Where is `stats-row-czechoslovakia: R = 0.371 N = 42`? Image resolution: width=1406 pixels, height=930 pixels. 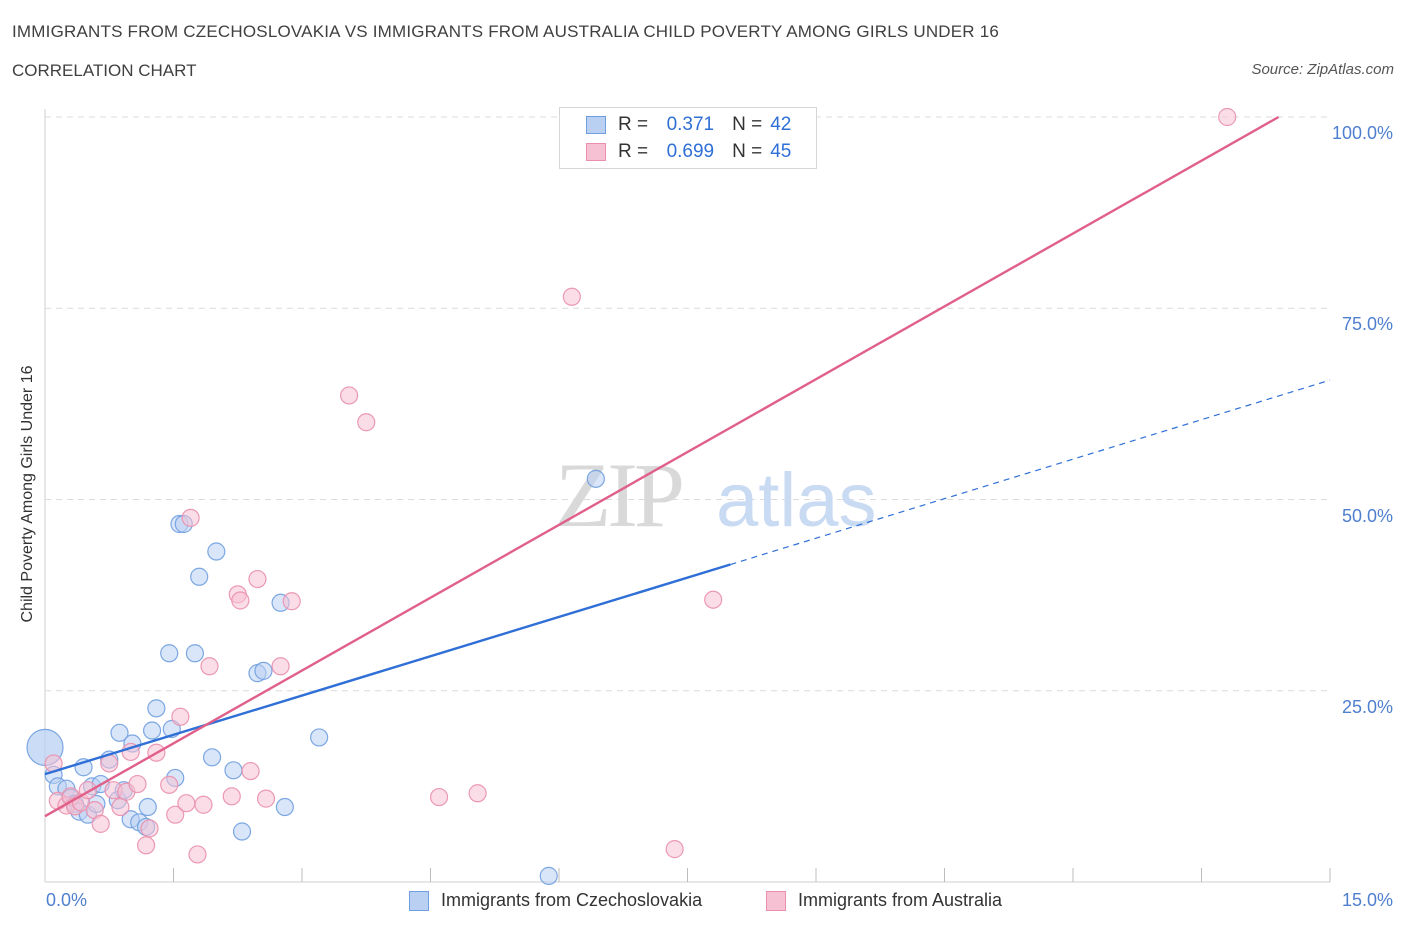
stats-row-czechoslovakia: R = 0.371 N = 42 is located at coordinates (688, 125).